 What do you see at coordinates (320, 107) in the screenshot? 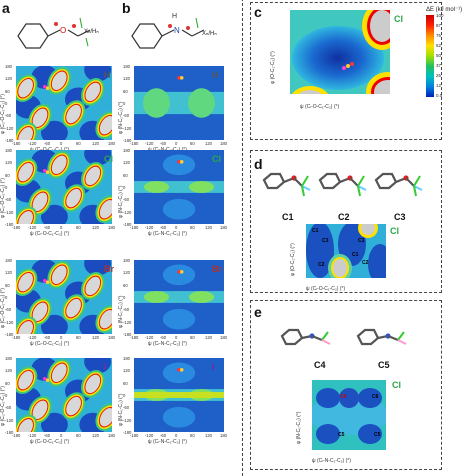
I see `panel-c-xtitle: ψ (Cₗ-O-C₁-C₂) (°)` at bounding box center [320, 107].